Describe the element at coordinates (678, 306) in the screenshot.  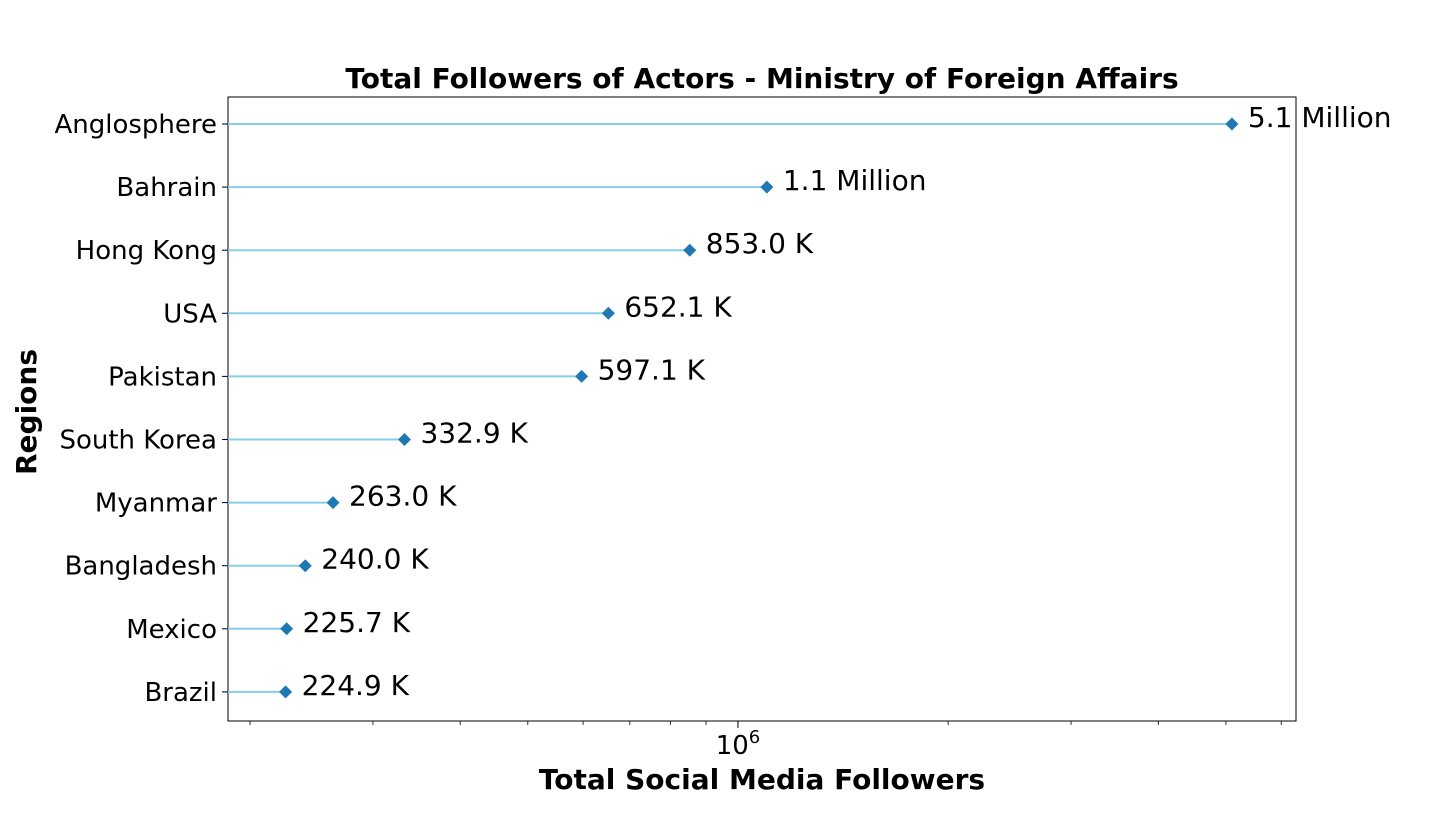
I see `data-label: 652.1 K` at that location.